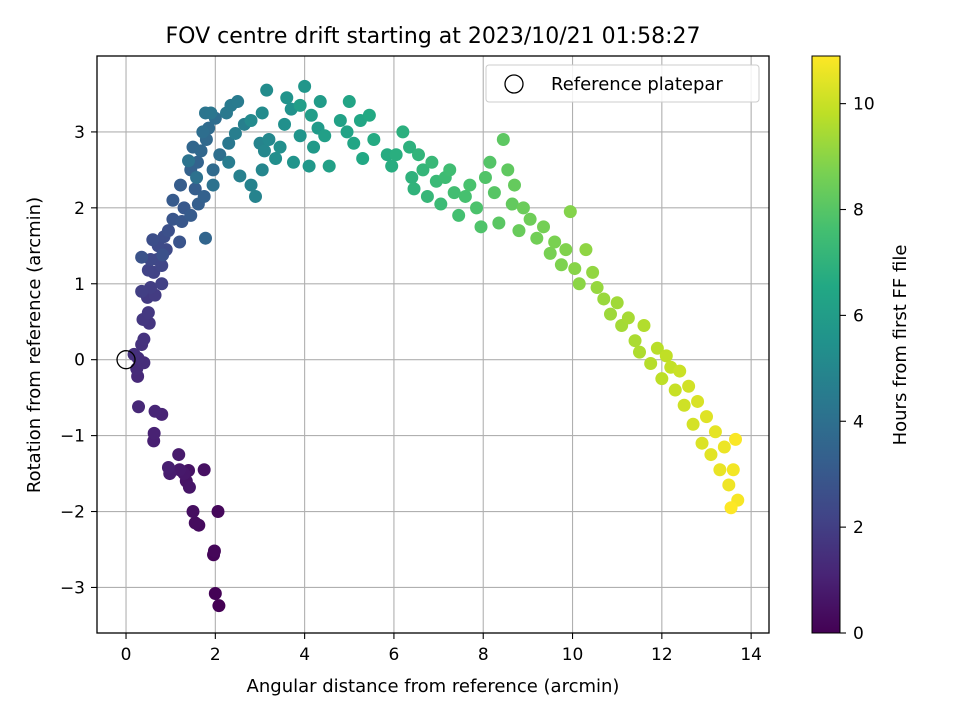  I want to click on y-tick-label: −3, so click(72, 588).